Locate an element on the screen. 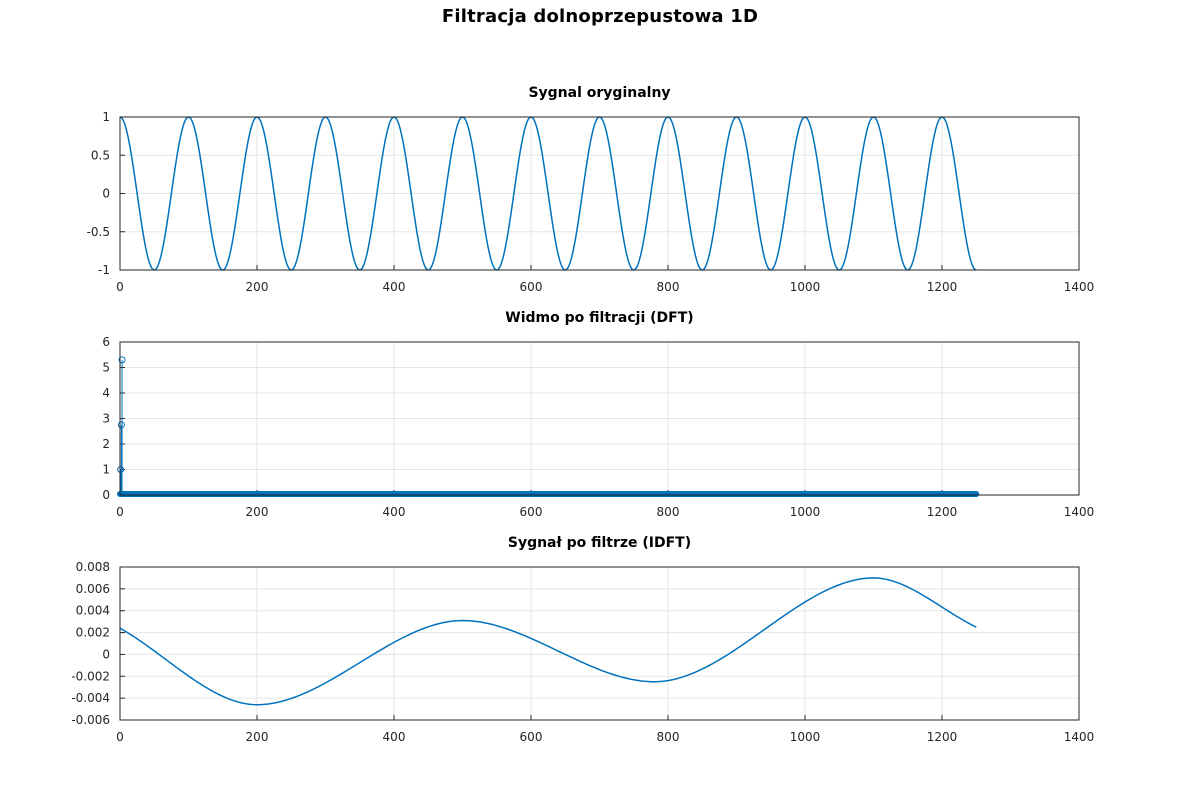  y-tick-label: -0.002 is located at coordinates (90, 676).